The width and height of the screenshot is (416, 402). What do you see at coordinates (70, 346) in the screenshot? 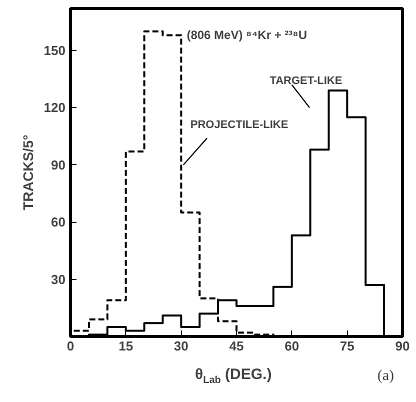
I see `x-tick-label: 0` at bounding box center [70, 346].